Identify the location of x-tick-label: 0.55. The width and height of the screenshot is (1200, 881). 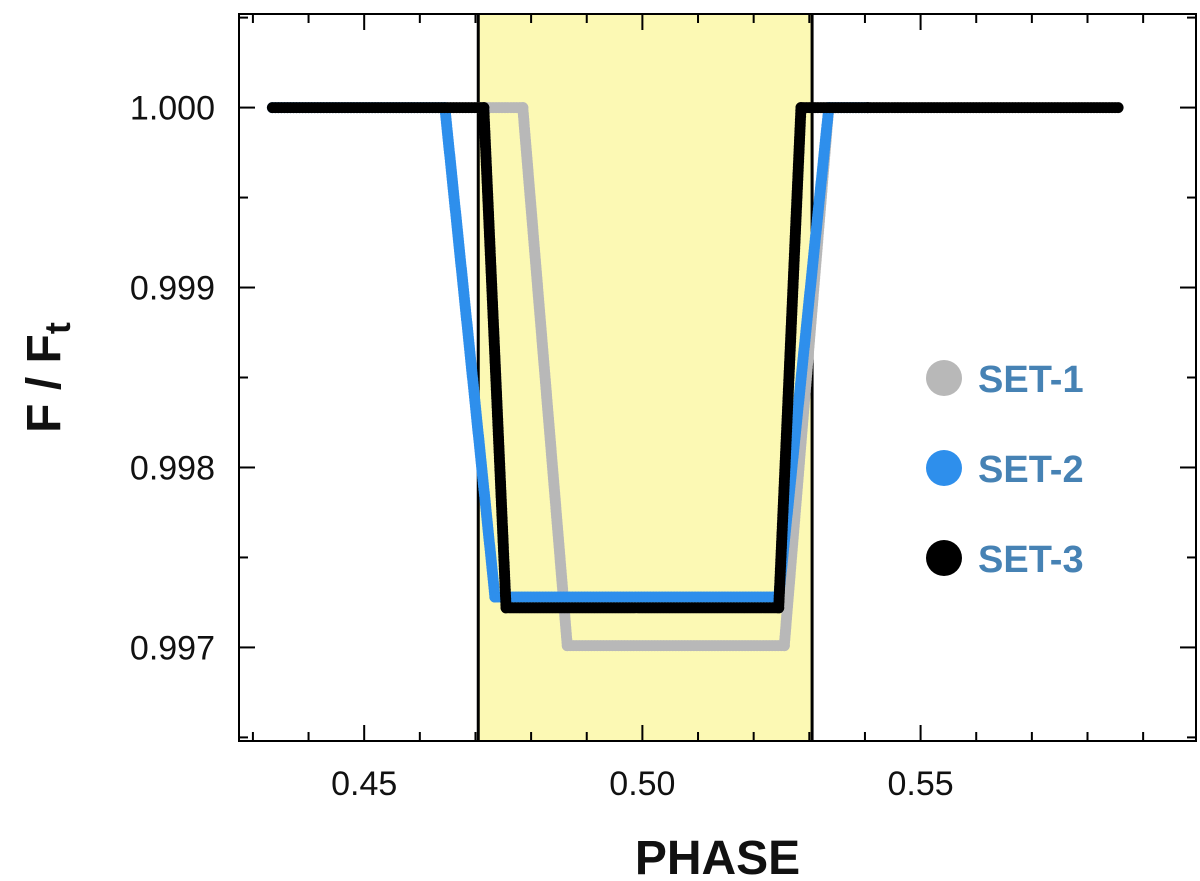
(920, 784).